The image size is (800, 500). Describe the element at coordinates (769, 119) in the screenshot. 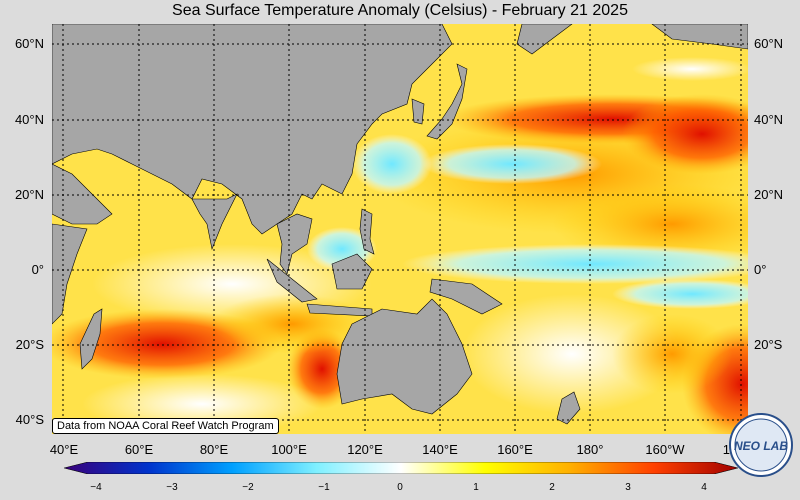

I see `lat-label-right-40n: 40°N` at that location.